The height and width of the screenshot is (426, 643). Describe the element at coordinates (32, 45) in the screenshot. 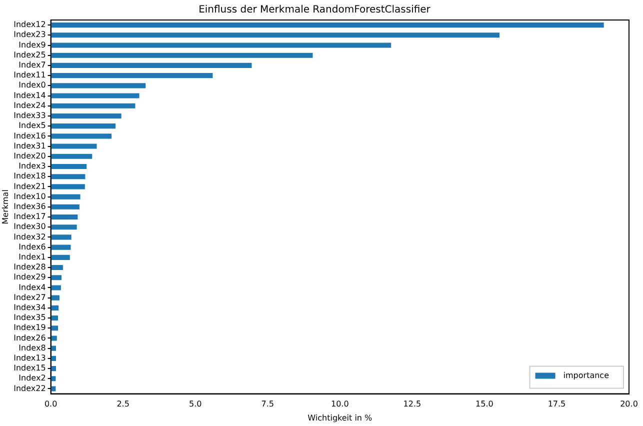

I see `y-tick-label: Index9` at that location.